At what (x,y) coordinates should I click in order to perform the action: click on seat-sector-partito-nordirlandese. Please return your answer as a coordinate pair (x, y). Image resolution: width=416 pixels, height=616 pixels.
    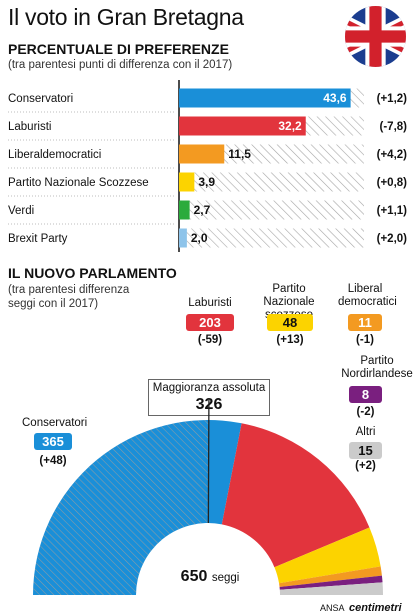
    Looking at the image, I should click on (331, 582).